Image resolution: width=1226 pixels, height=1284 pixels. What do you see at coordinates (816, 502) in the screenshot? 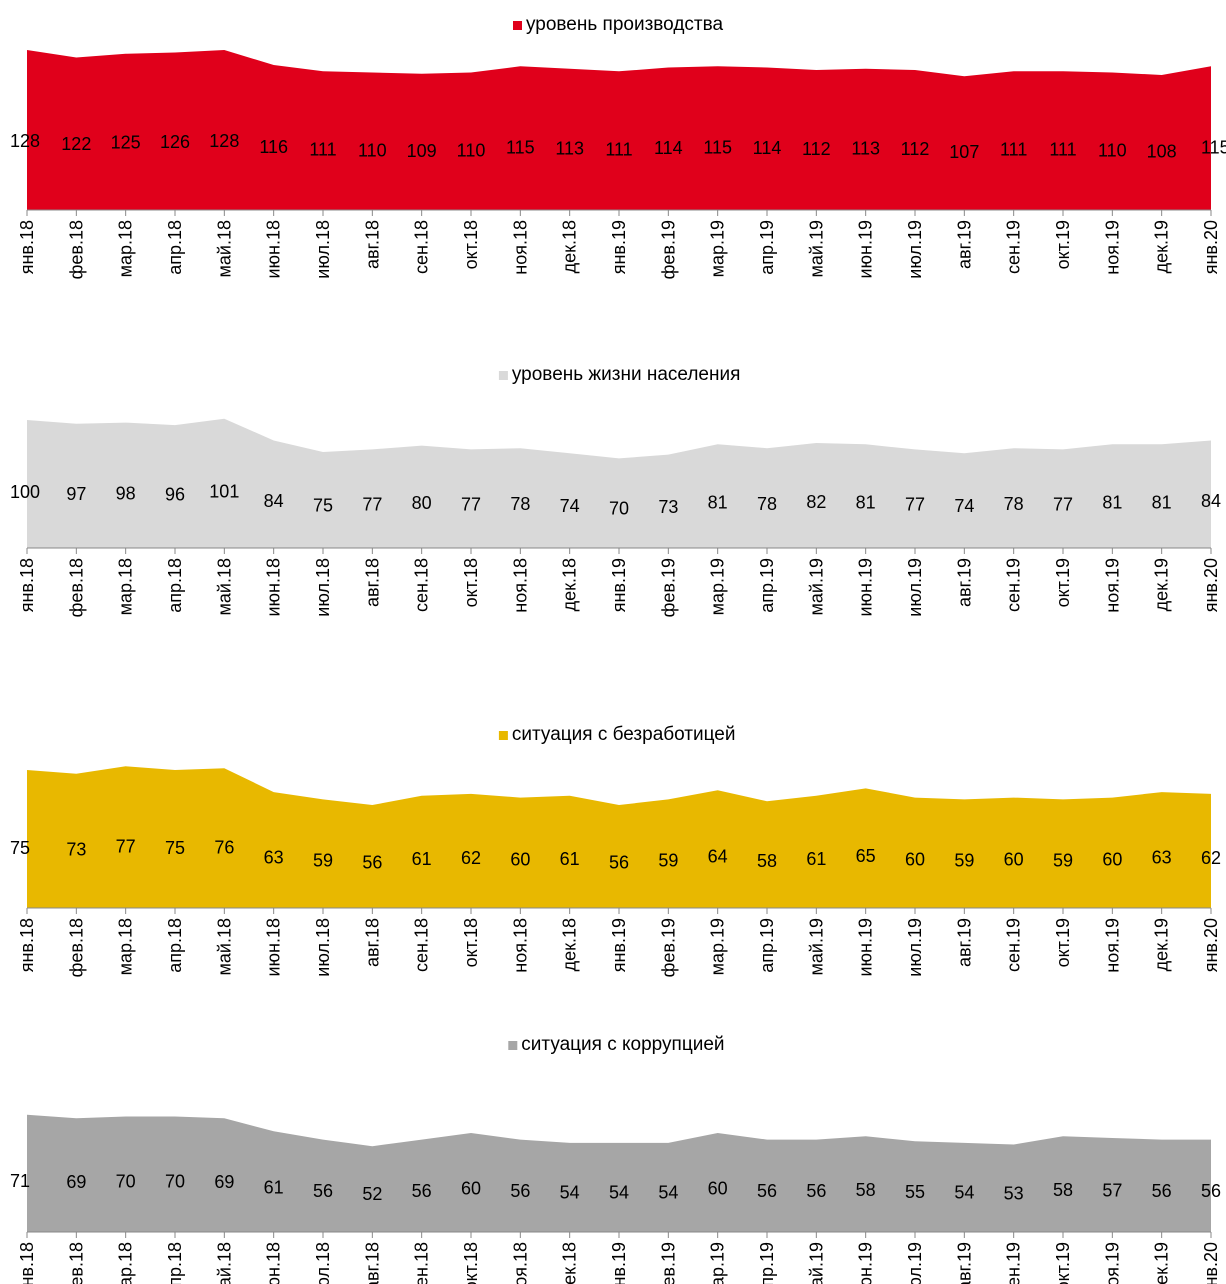
I see `data-label: 82` at bounding box center [816, 502].